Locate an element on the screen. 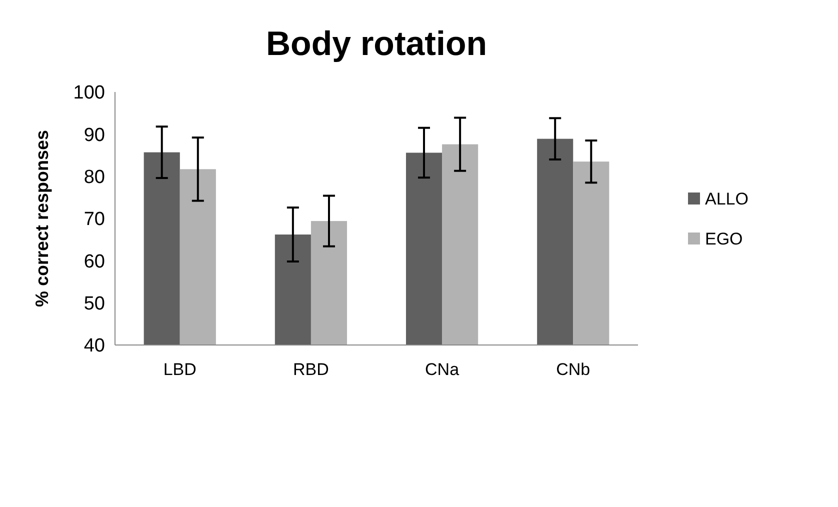 This screenshot has height=507, width=838. legend-label: ALLO is located at coordinates (726, 198).